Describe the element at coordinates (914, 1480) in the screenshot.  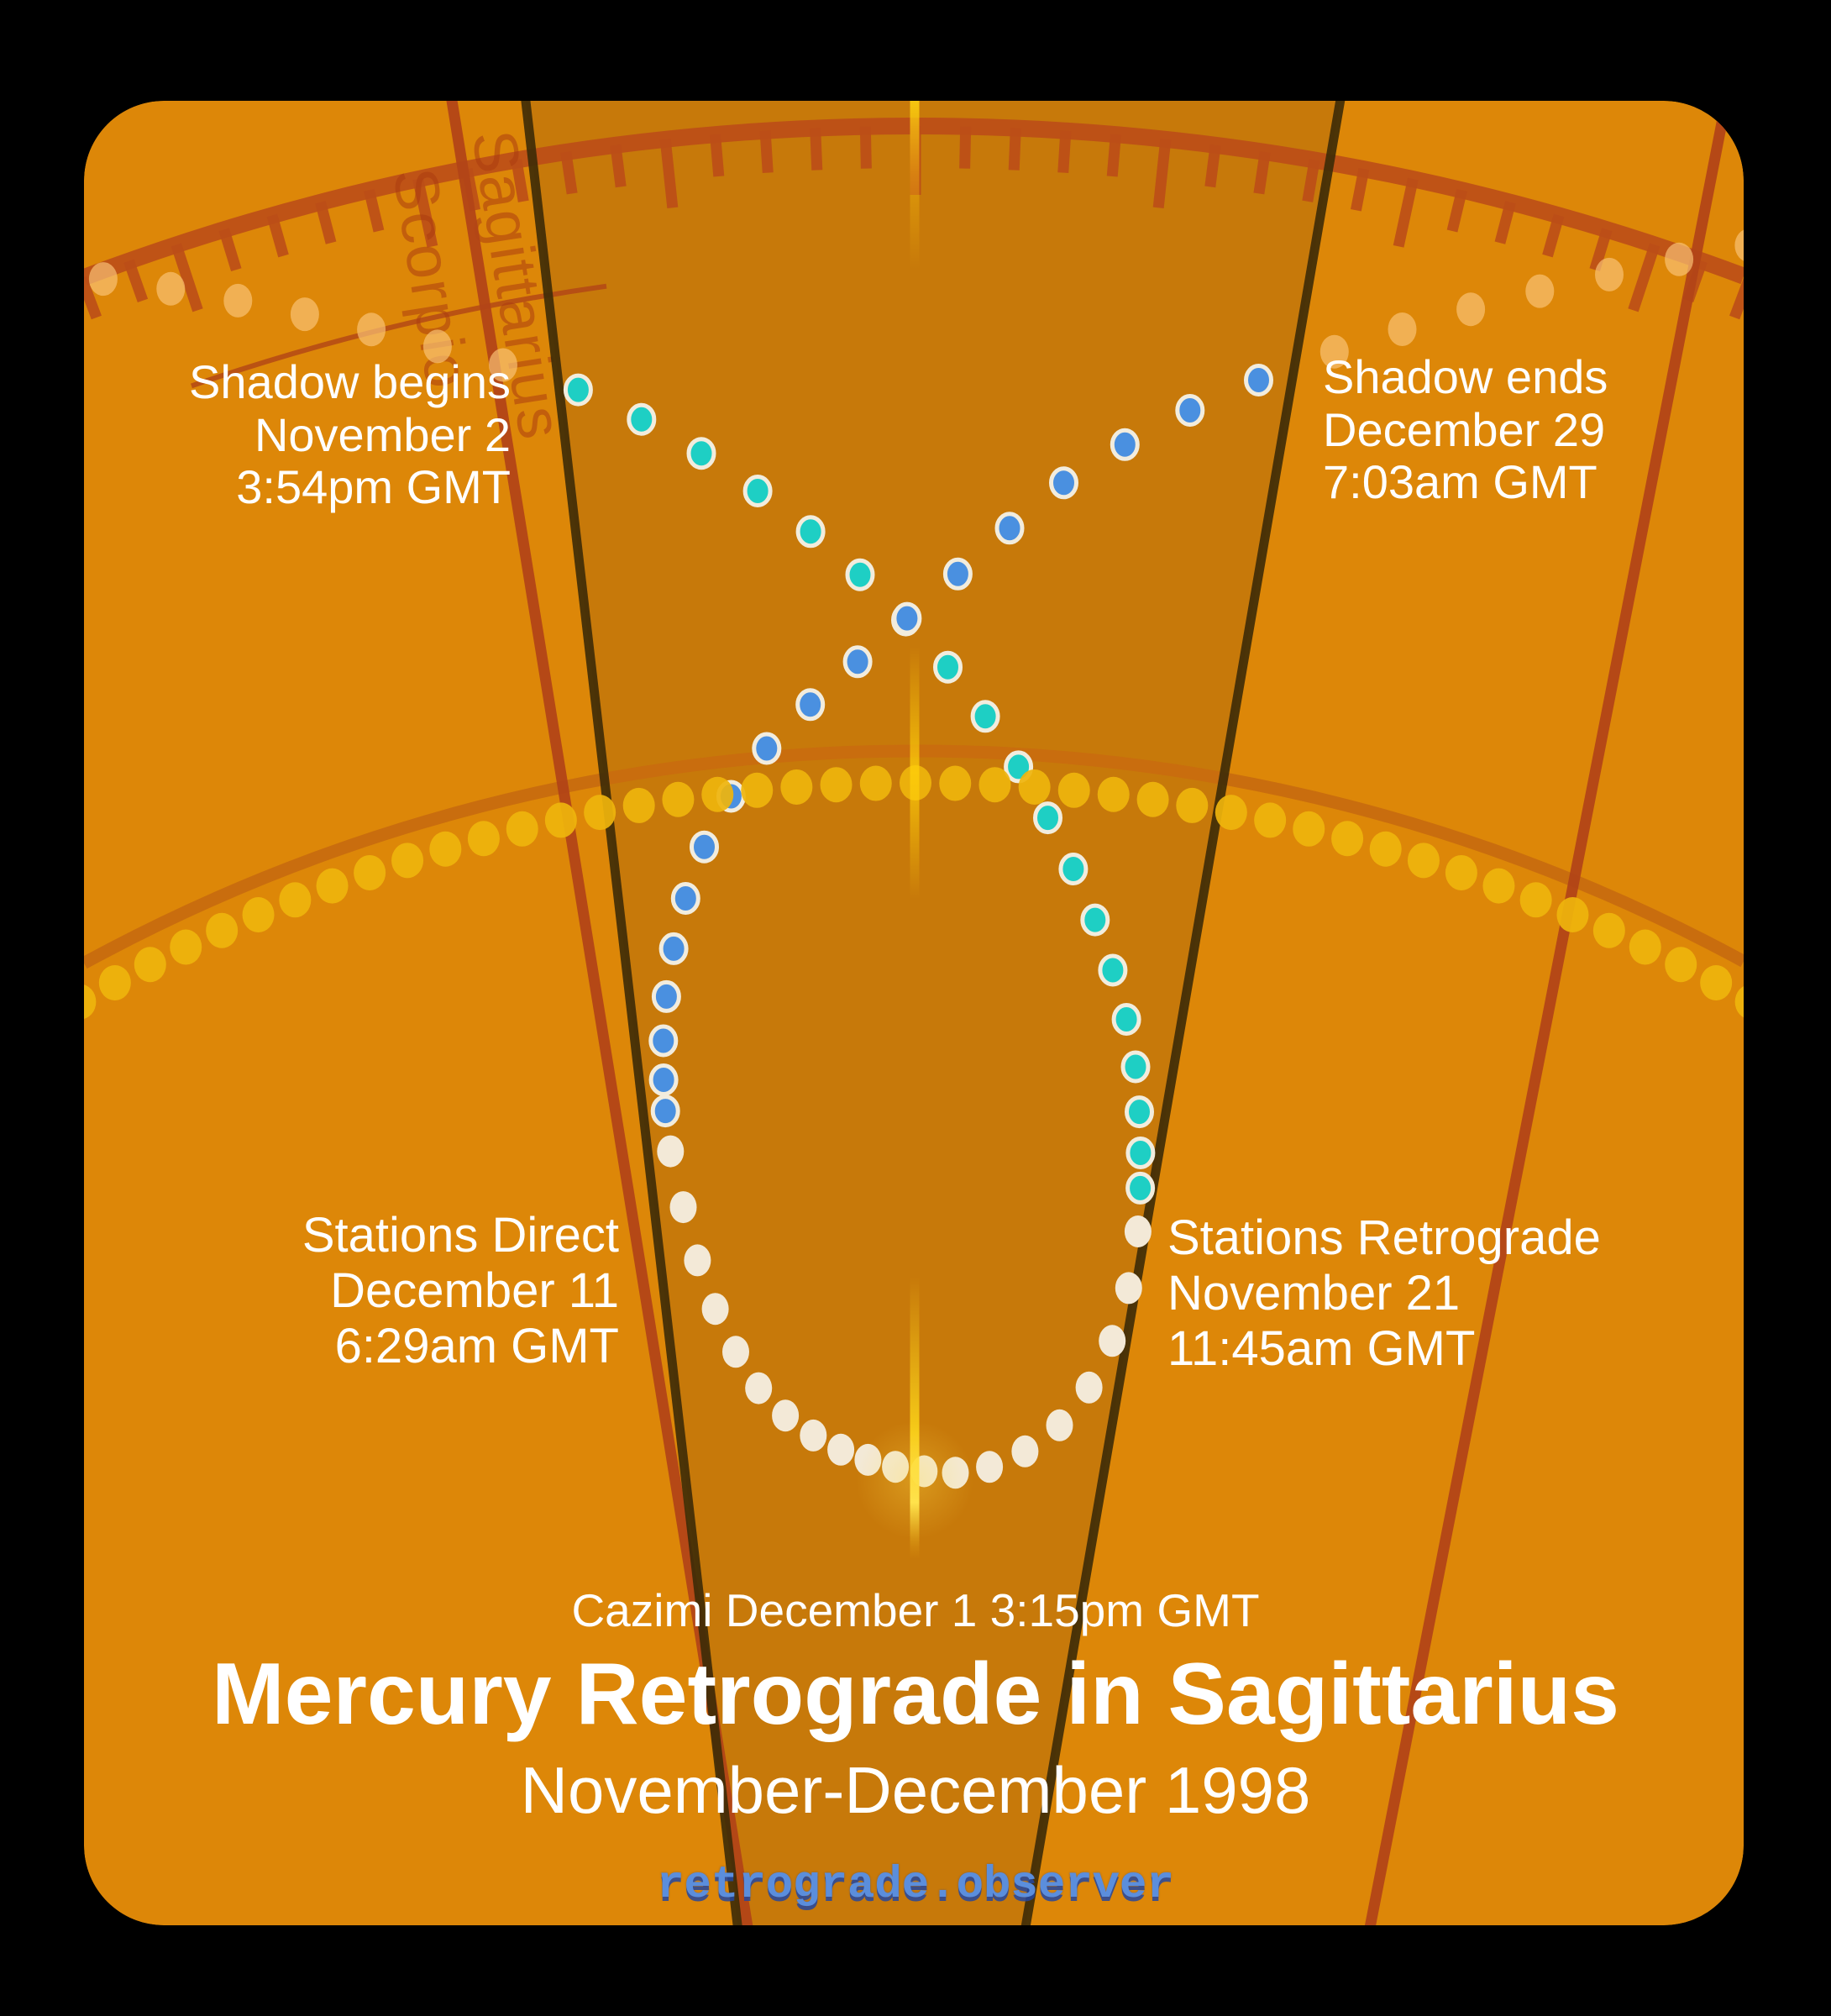
I see `cazimi-glow` at that location.